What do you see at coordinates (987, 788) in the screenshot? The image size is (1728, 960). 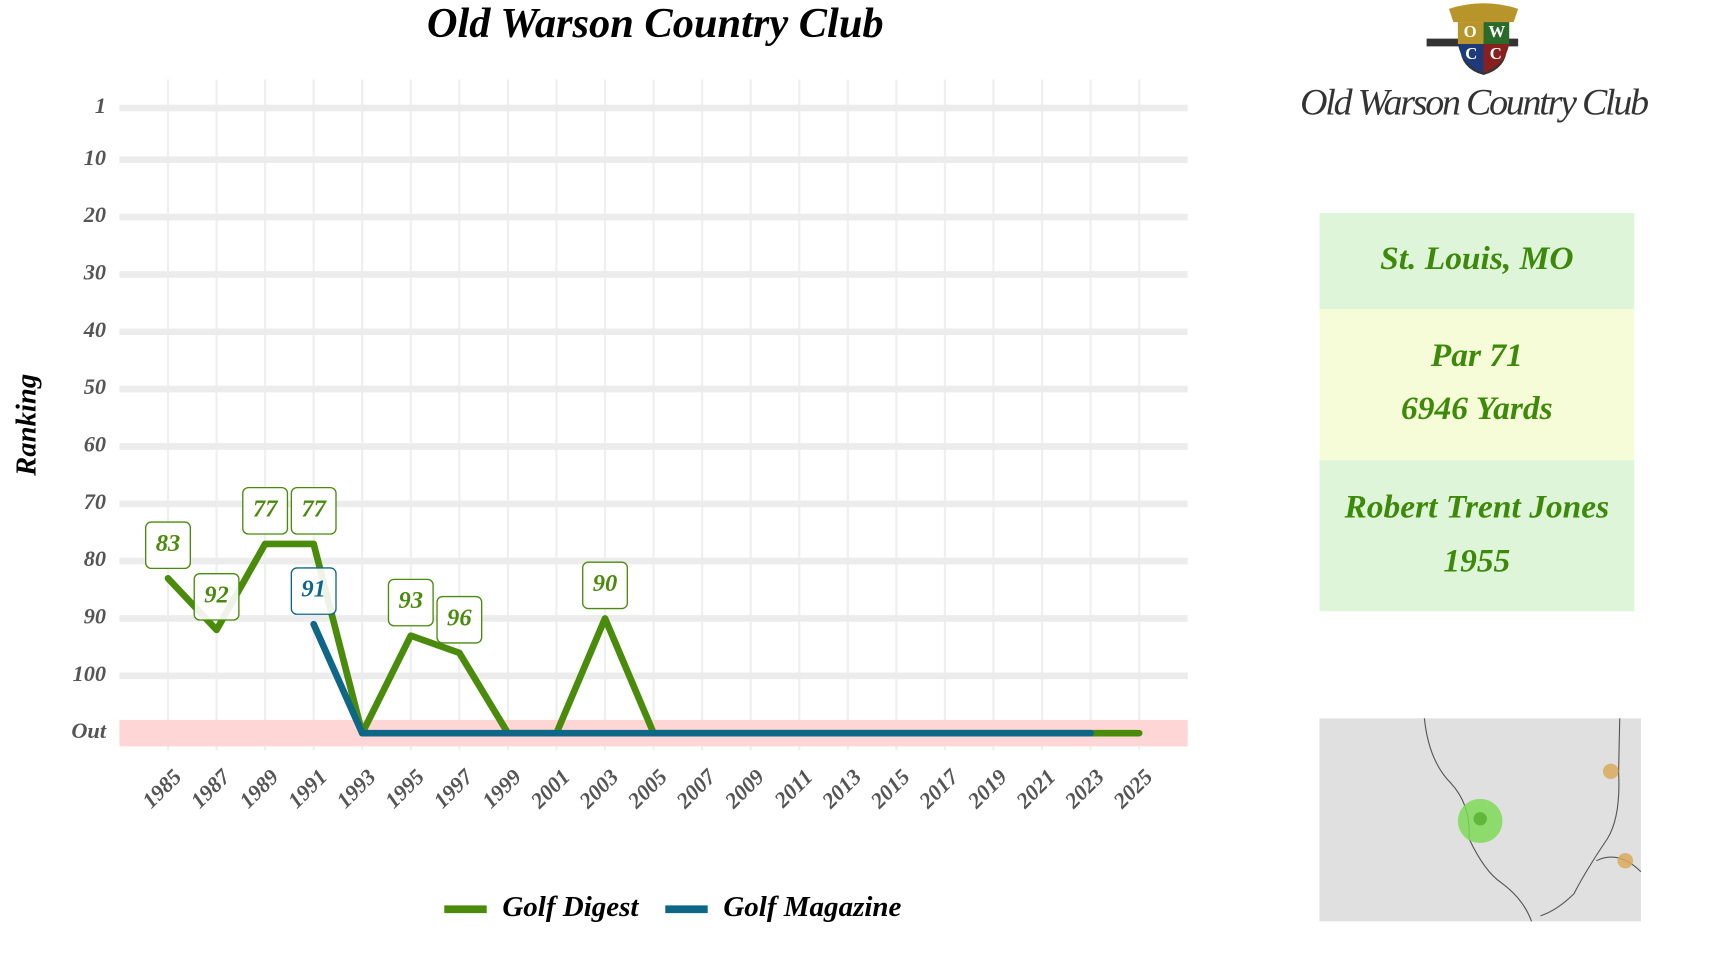 I see `x-tick-label: 2019` at bounding box center [987, 788].